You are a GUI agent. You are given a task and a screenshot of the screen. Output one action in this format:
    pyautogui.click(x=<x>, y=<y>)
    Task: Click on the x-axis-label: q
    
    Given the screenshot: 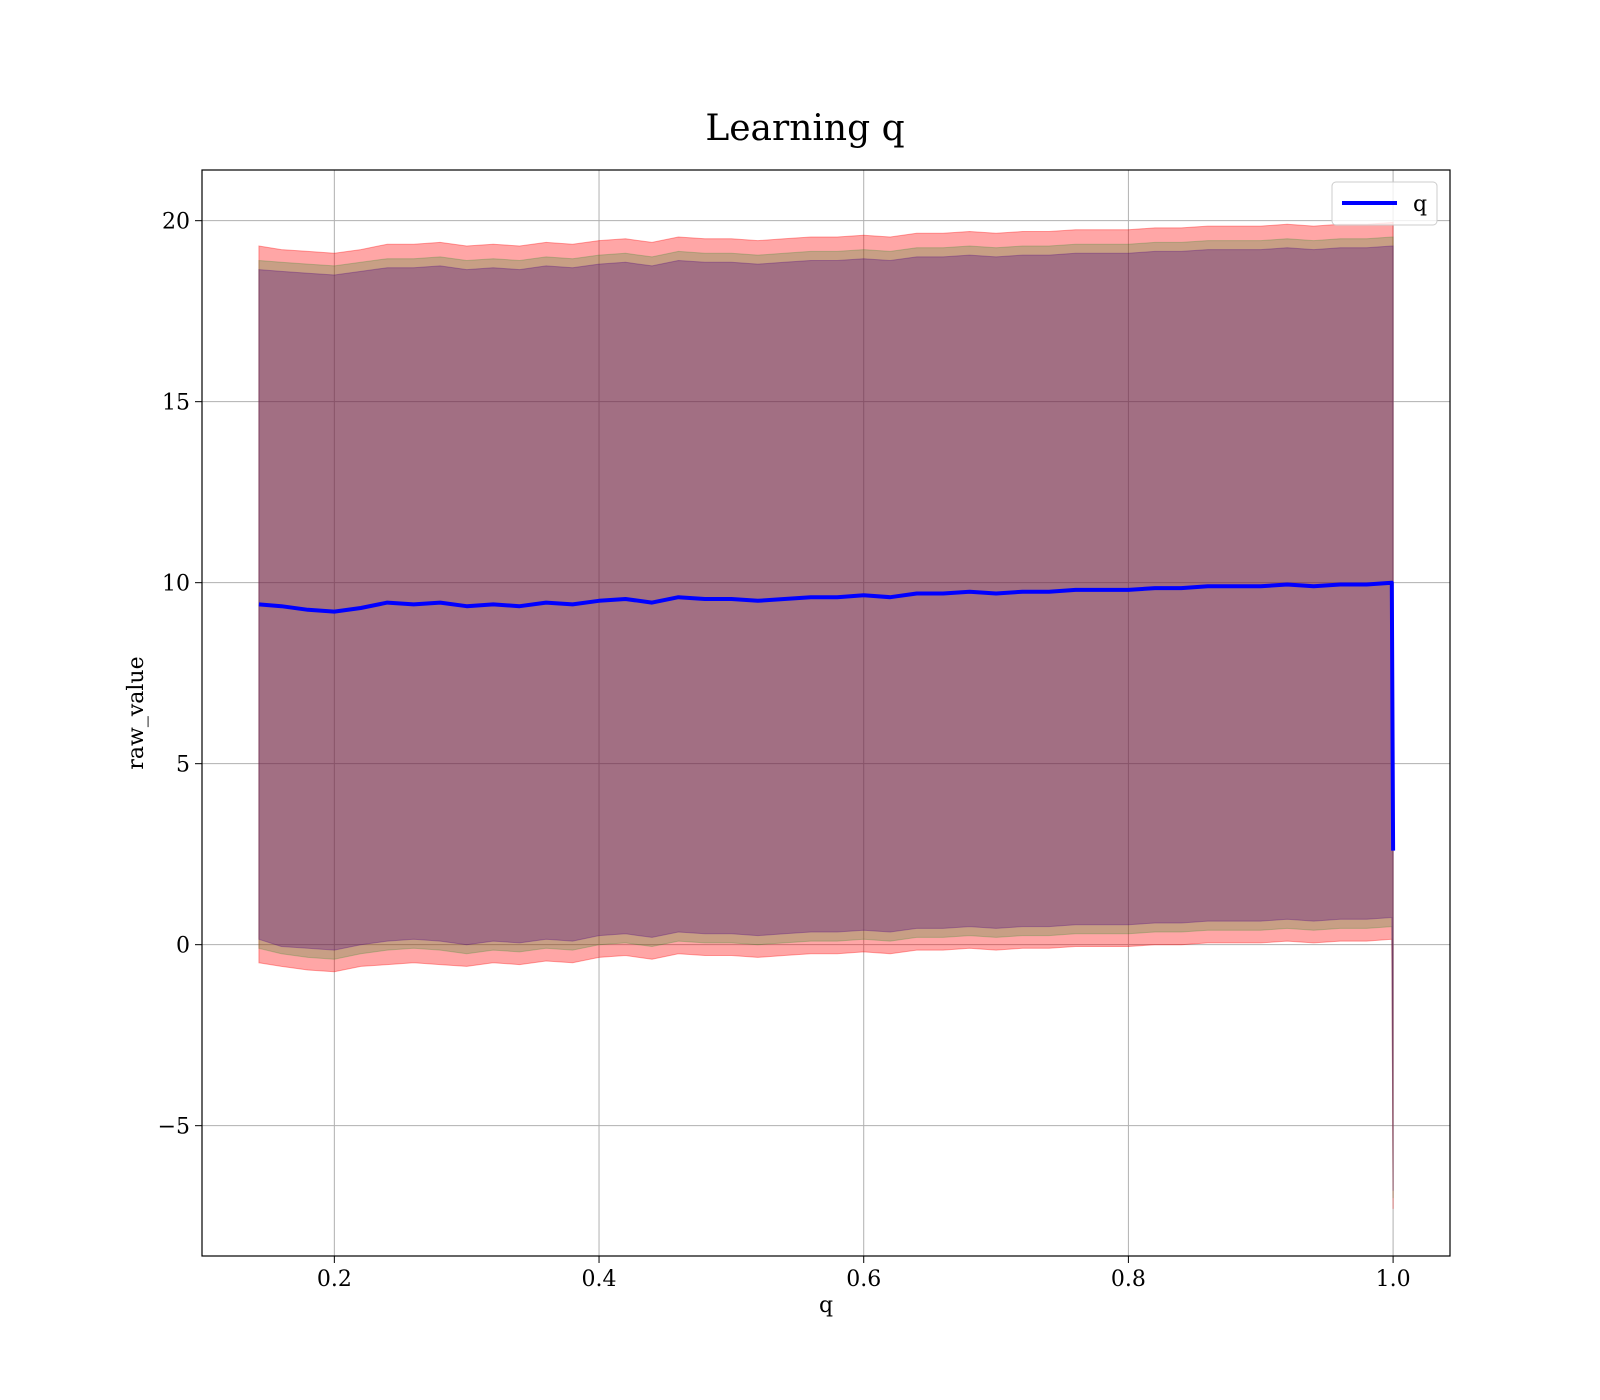 What is the action you would take?
    pyautogui.click(x=826, y=1305)
    